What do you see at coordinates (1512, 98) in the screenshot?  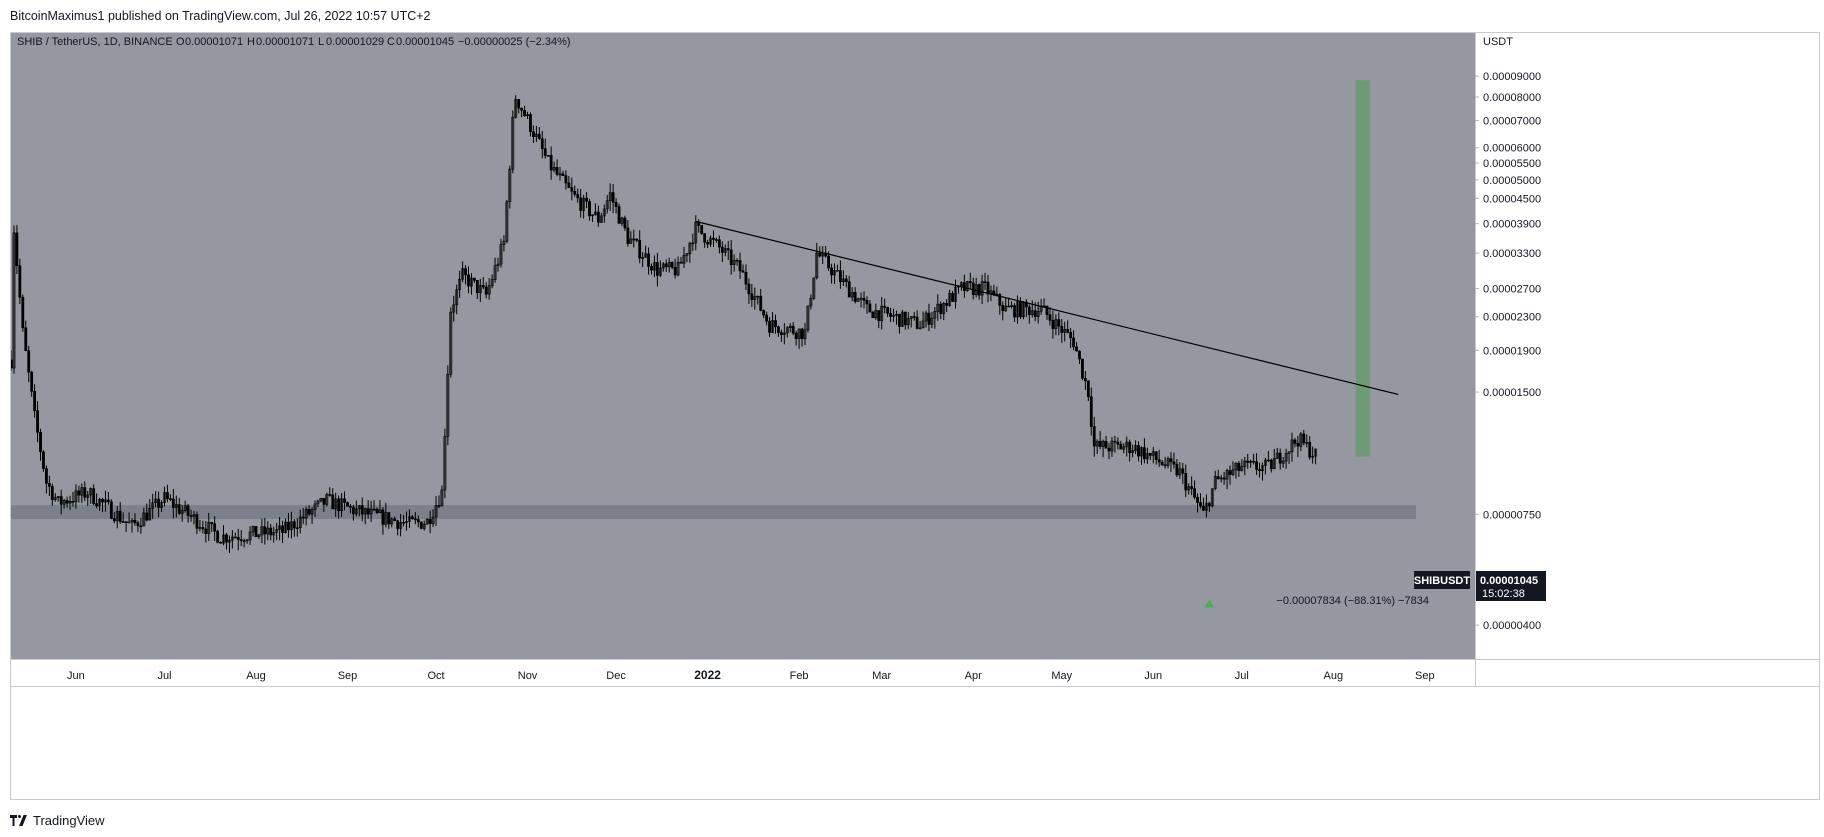 I see `price-tick-label: 0.00008000` at bounding box center [1512, 98].